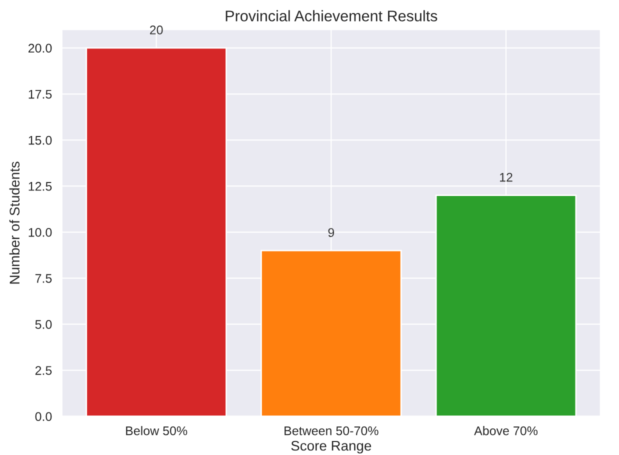  What do you see at coordinates (43, 278) in the screenshot?
I see `y-tick-label: 7.5` at bounding box center [43, 278].